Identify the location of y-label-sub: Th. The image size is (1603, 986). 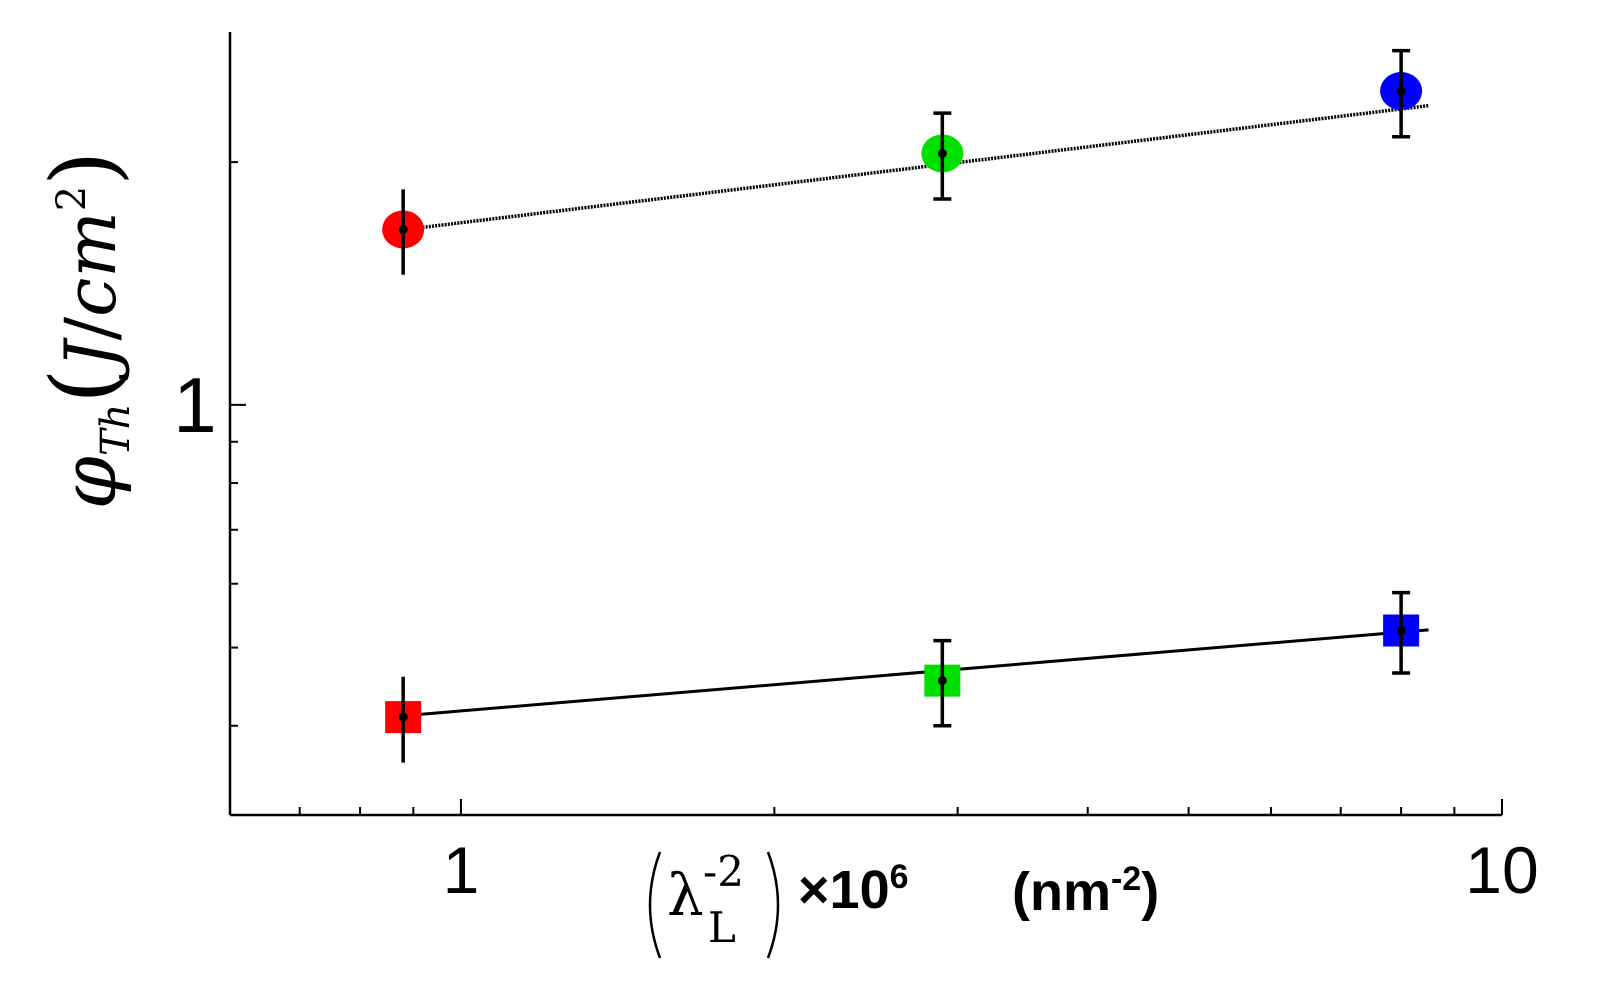
(116, 430).